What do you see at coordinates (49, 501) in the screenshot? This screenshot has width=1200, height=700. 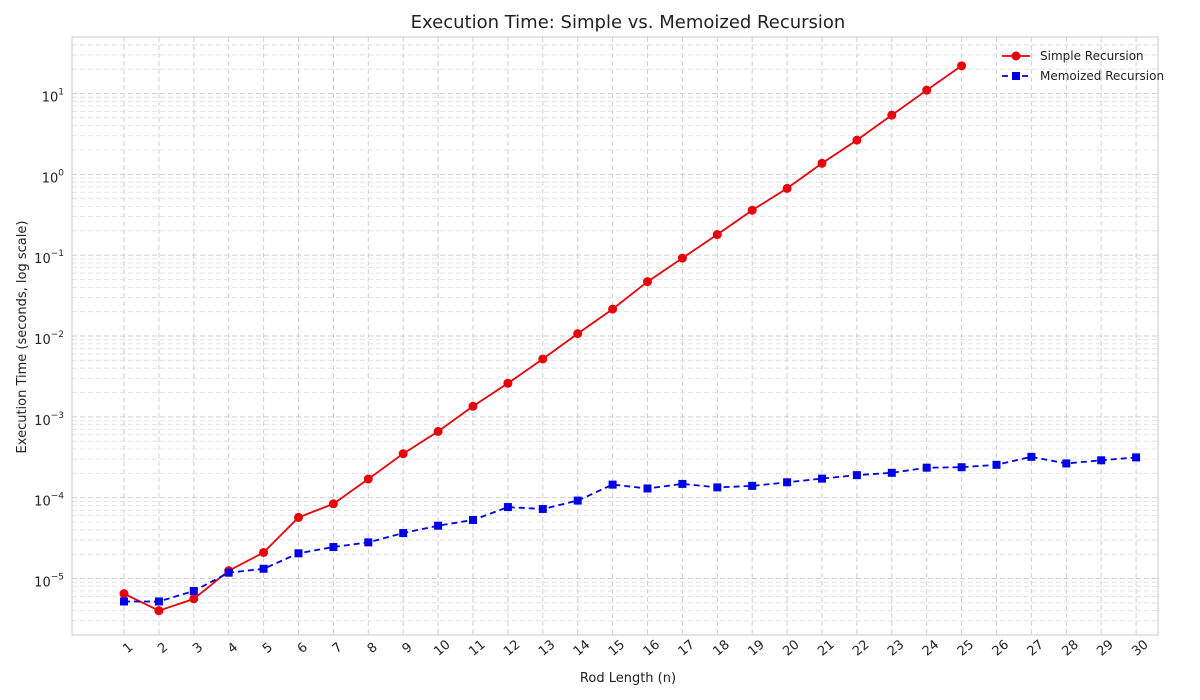 I see `y-tick-label: 10⁻⁴` at bounding box center [49, 501].